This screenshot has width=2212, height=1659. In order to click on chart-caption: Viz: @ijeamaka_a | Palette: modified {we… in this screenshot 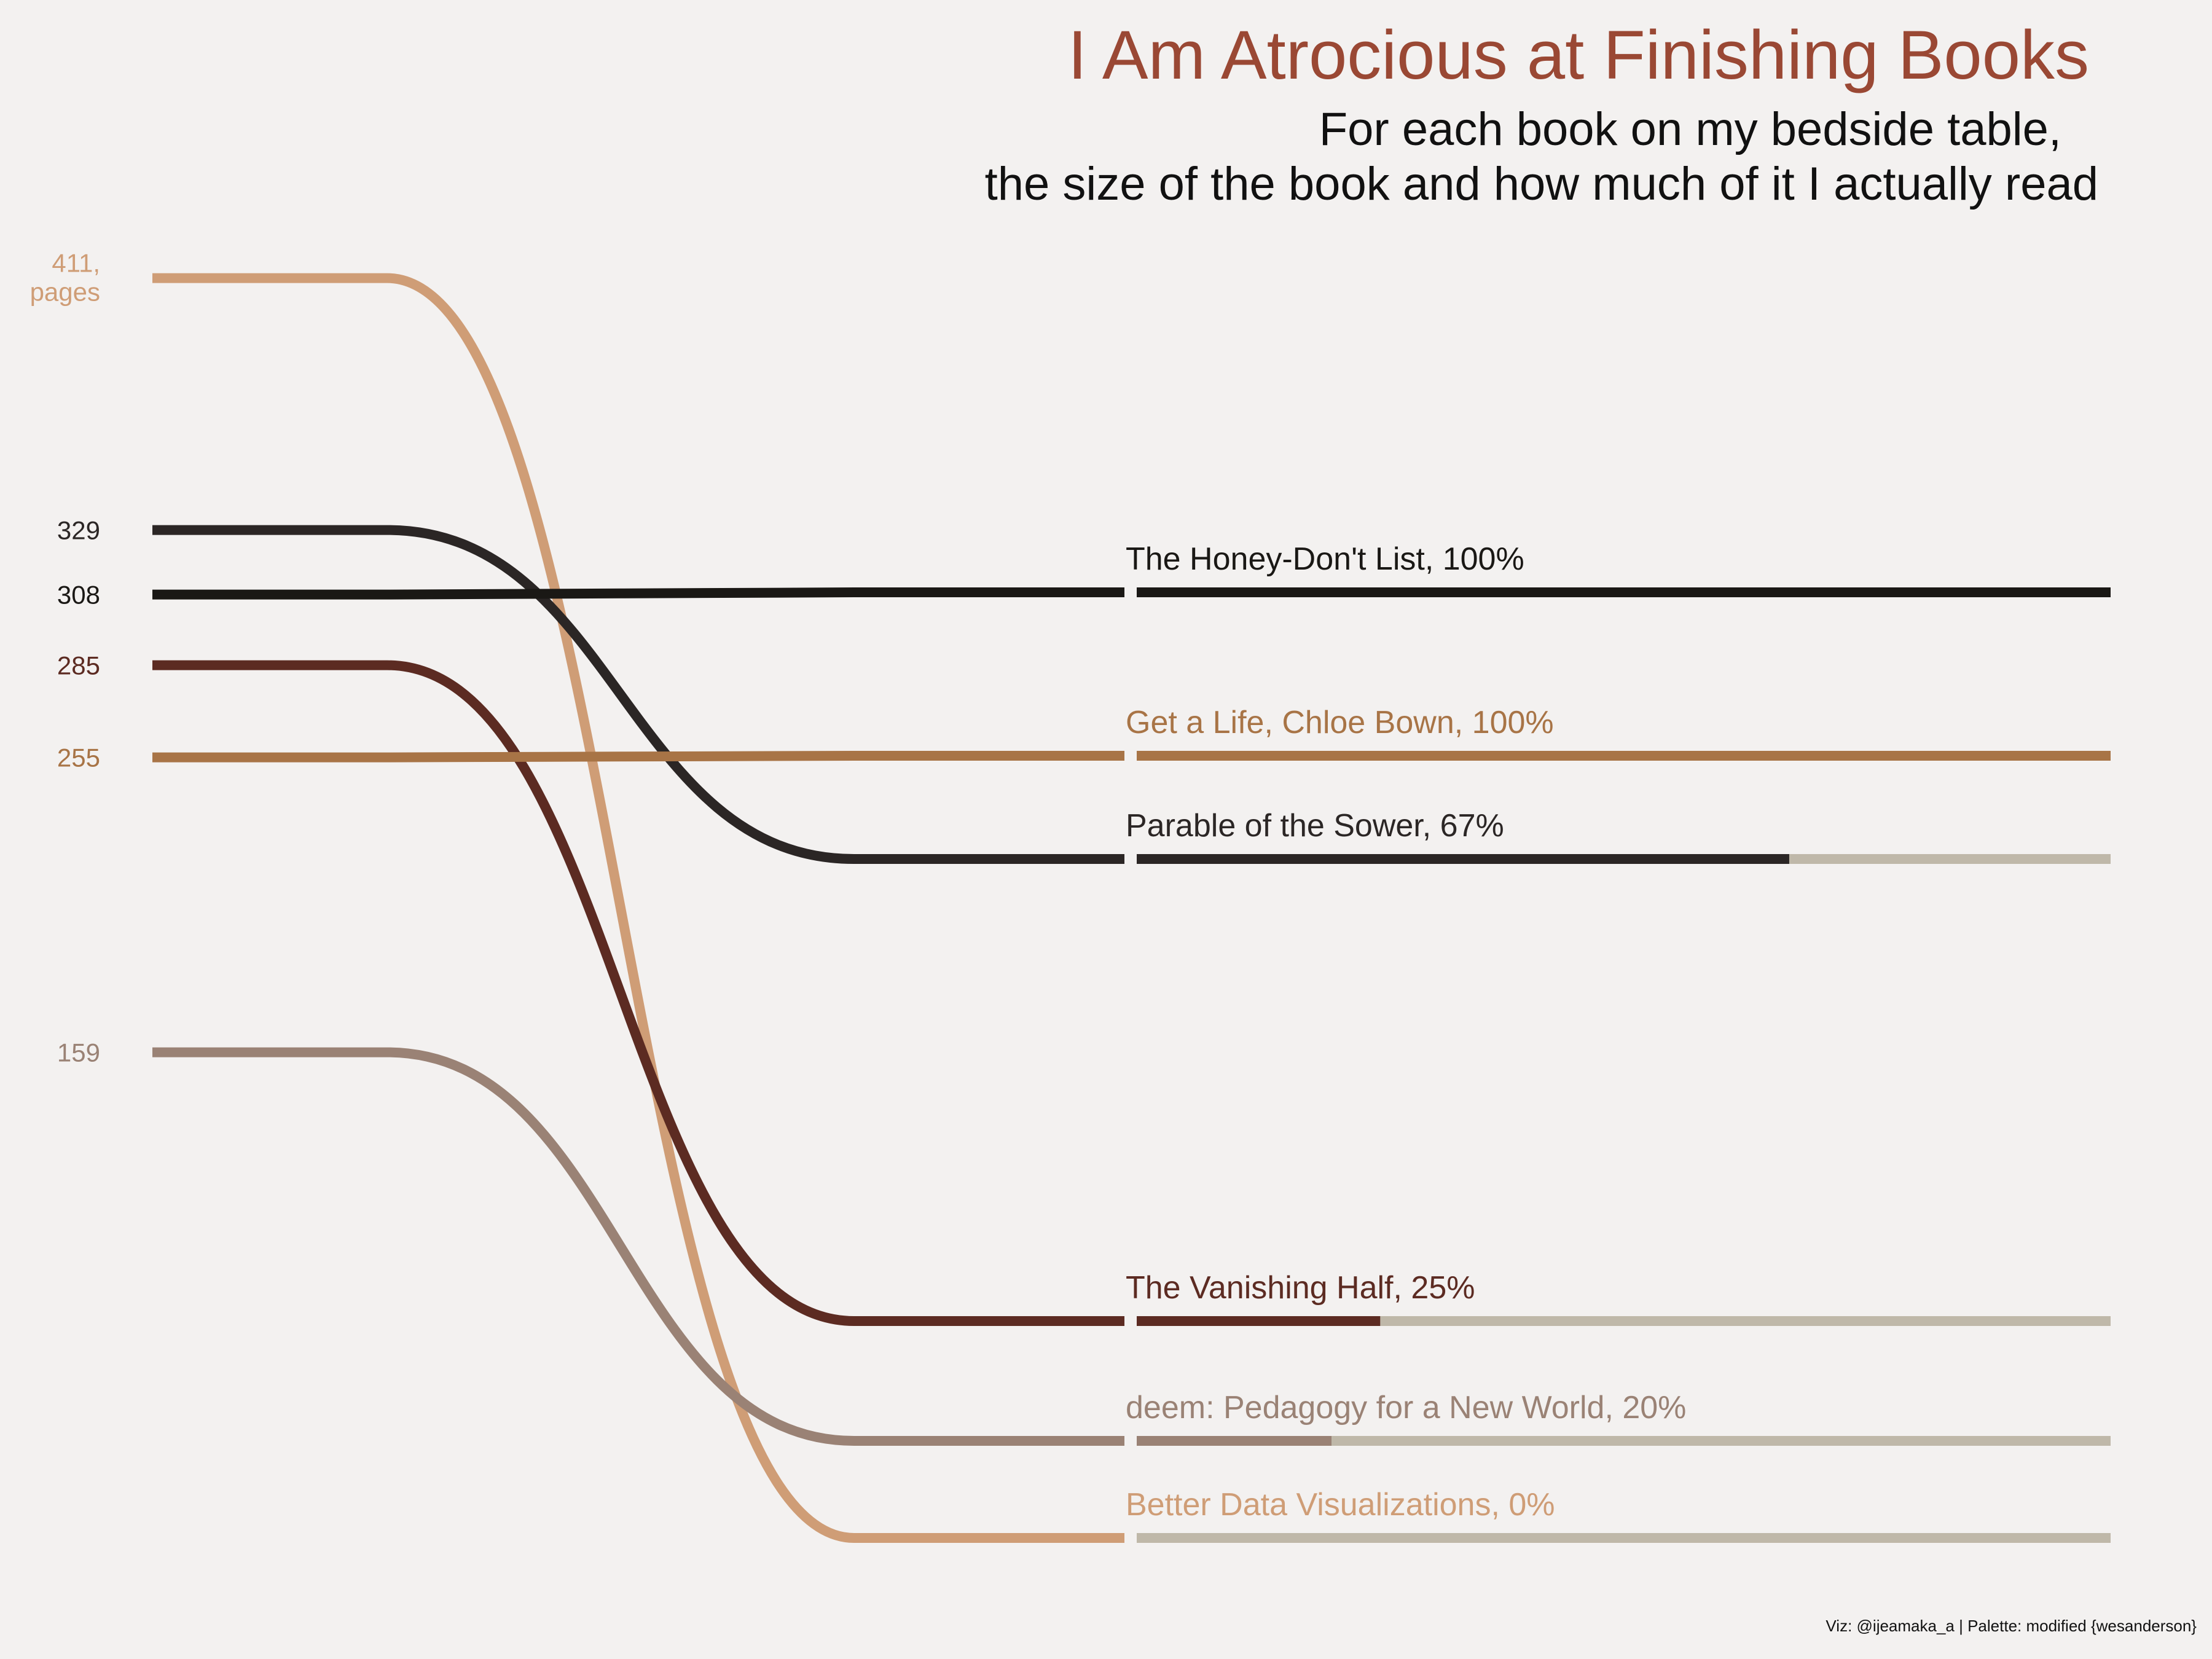, I will do `click(2011, 1626)`.